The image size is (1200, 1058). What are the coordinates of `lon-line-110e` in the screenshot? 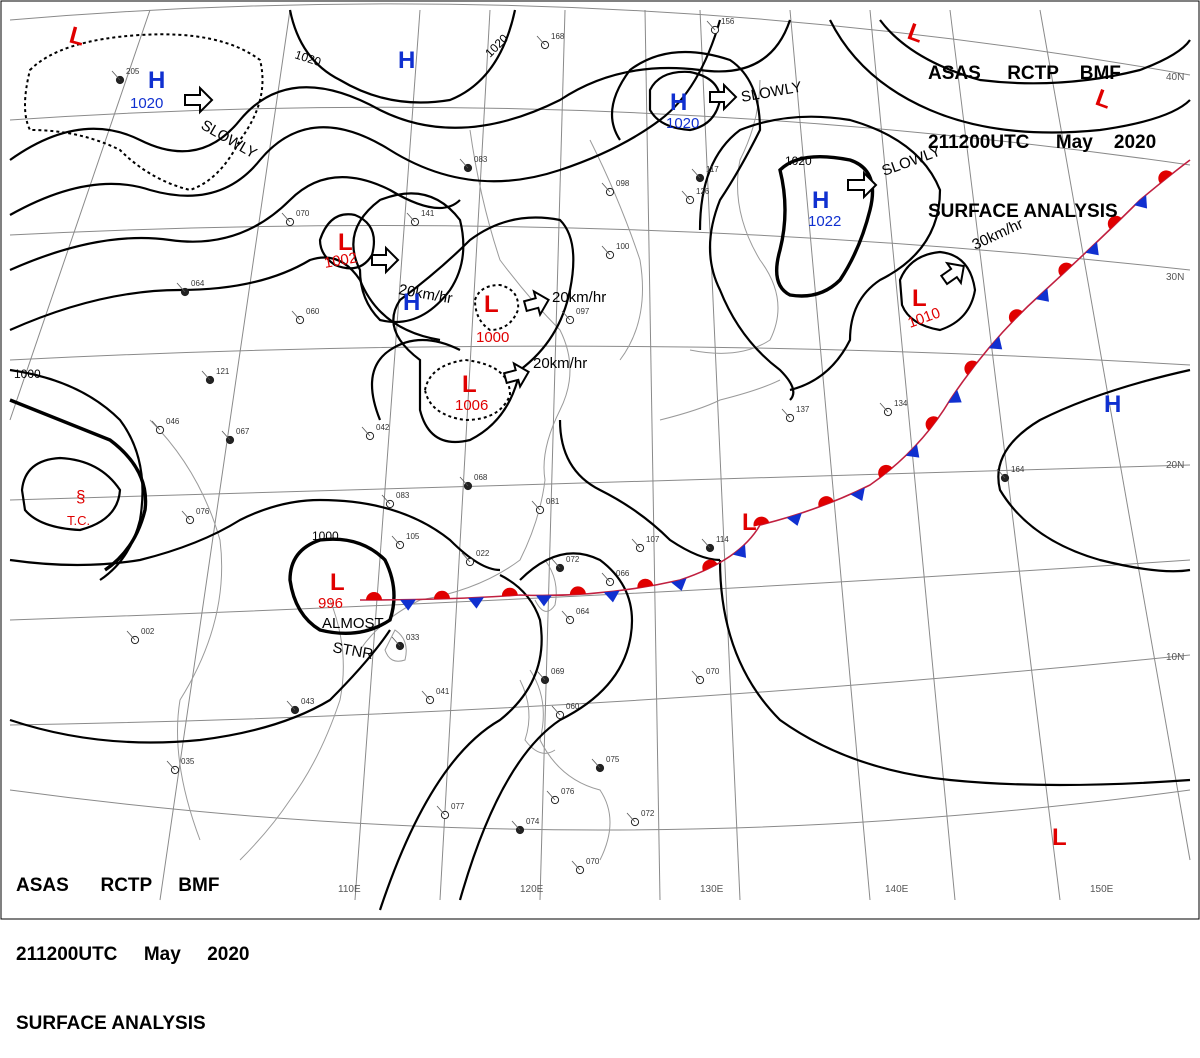 It's located at (387, 455).